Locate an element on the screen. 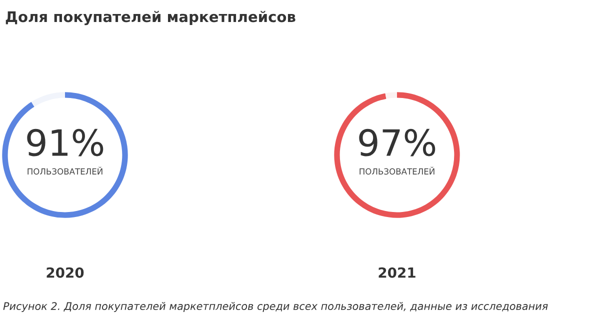 This screenshot has height=320, width=602. chart-title: Доля покупателей маркетплейсов is located at coordinates (151, 18).